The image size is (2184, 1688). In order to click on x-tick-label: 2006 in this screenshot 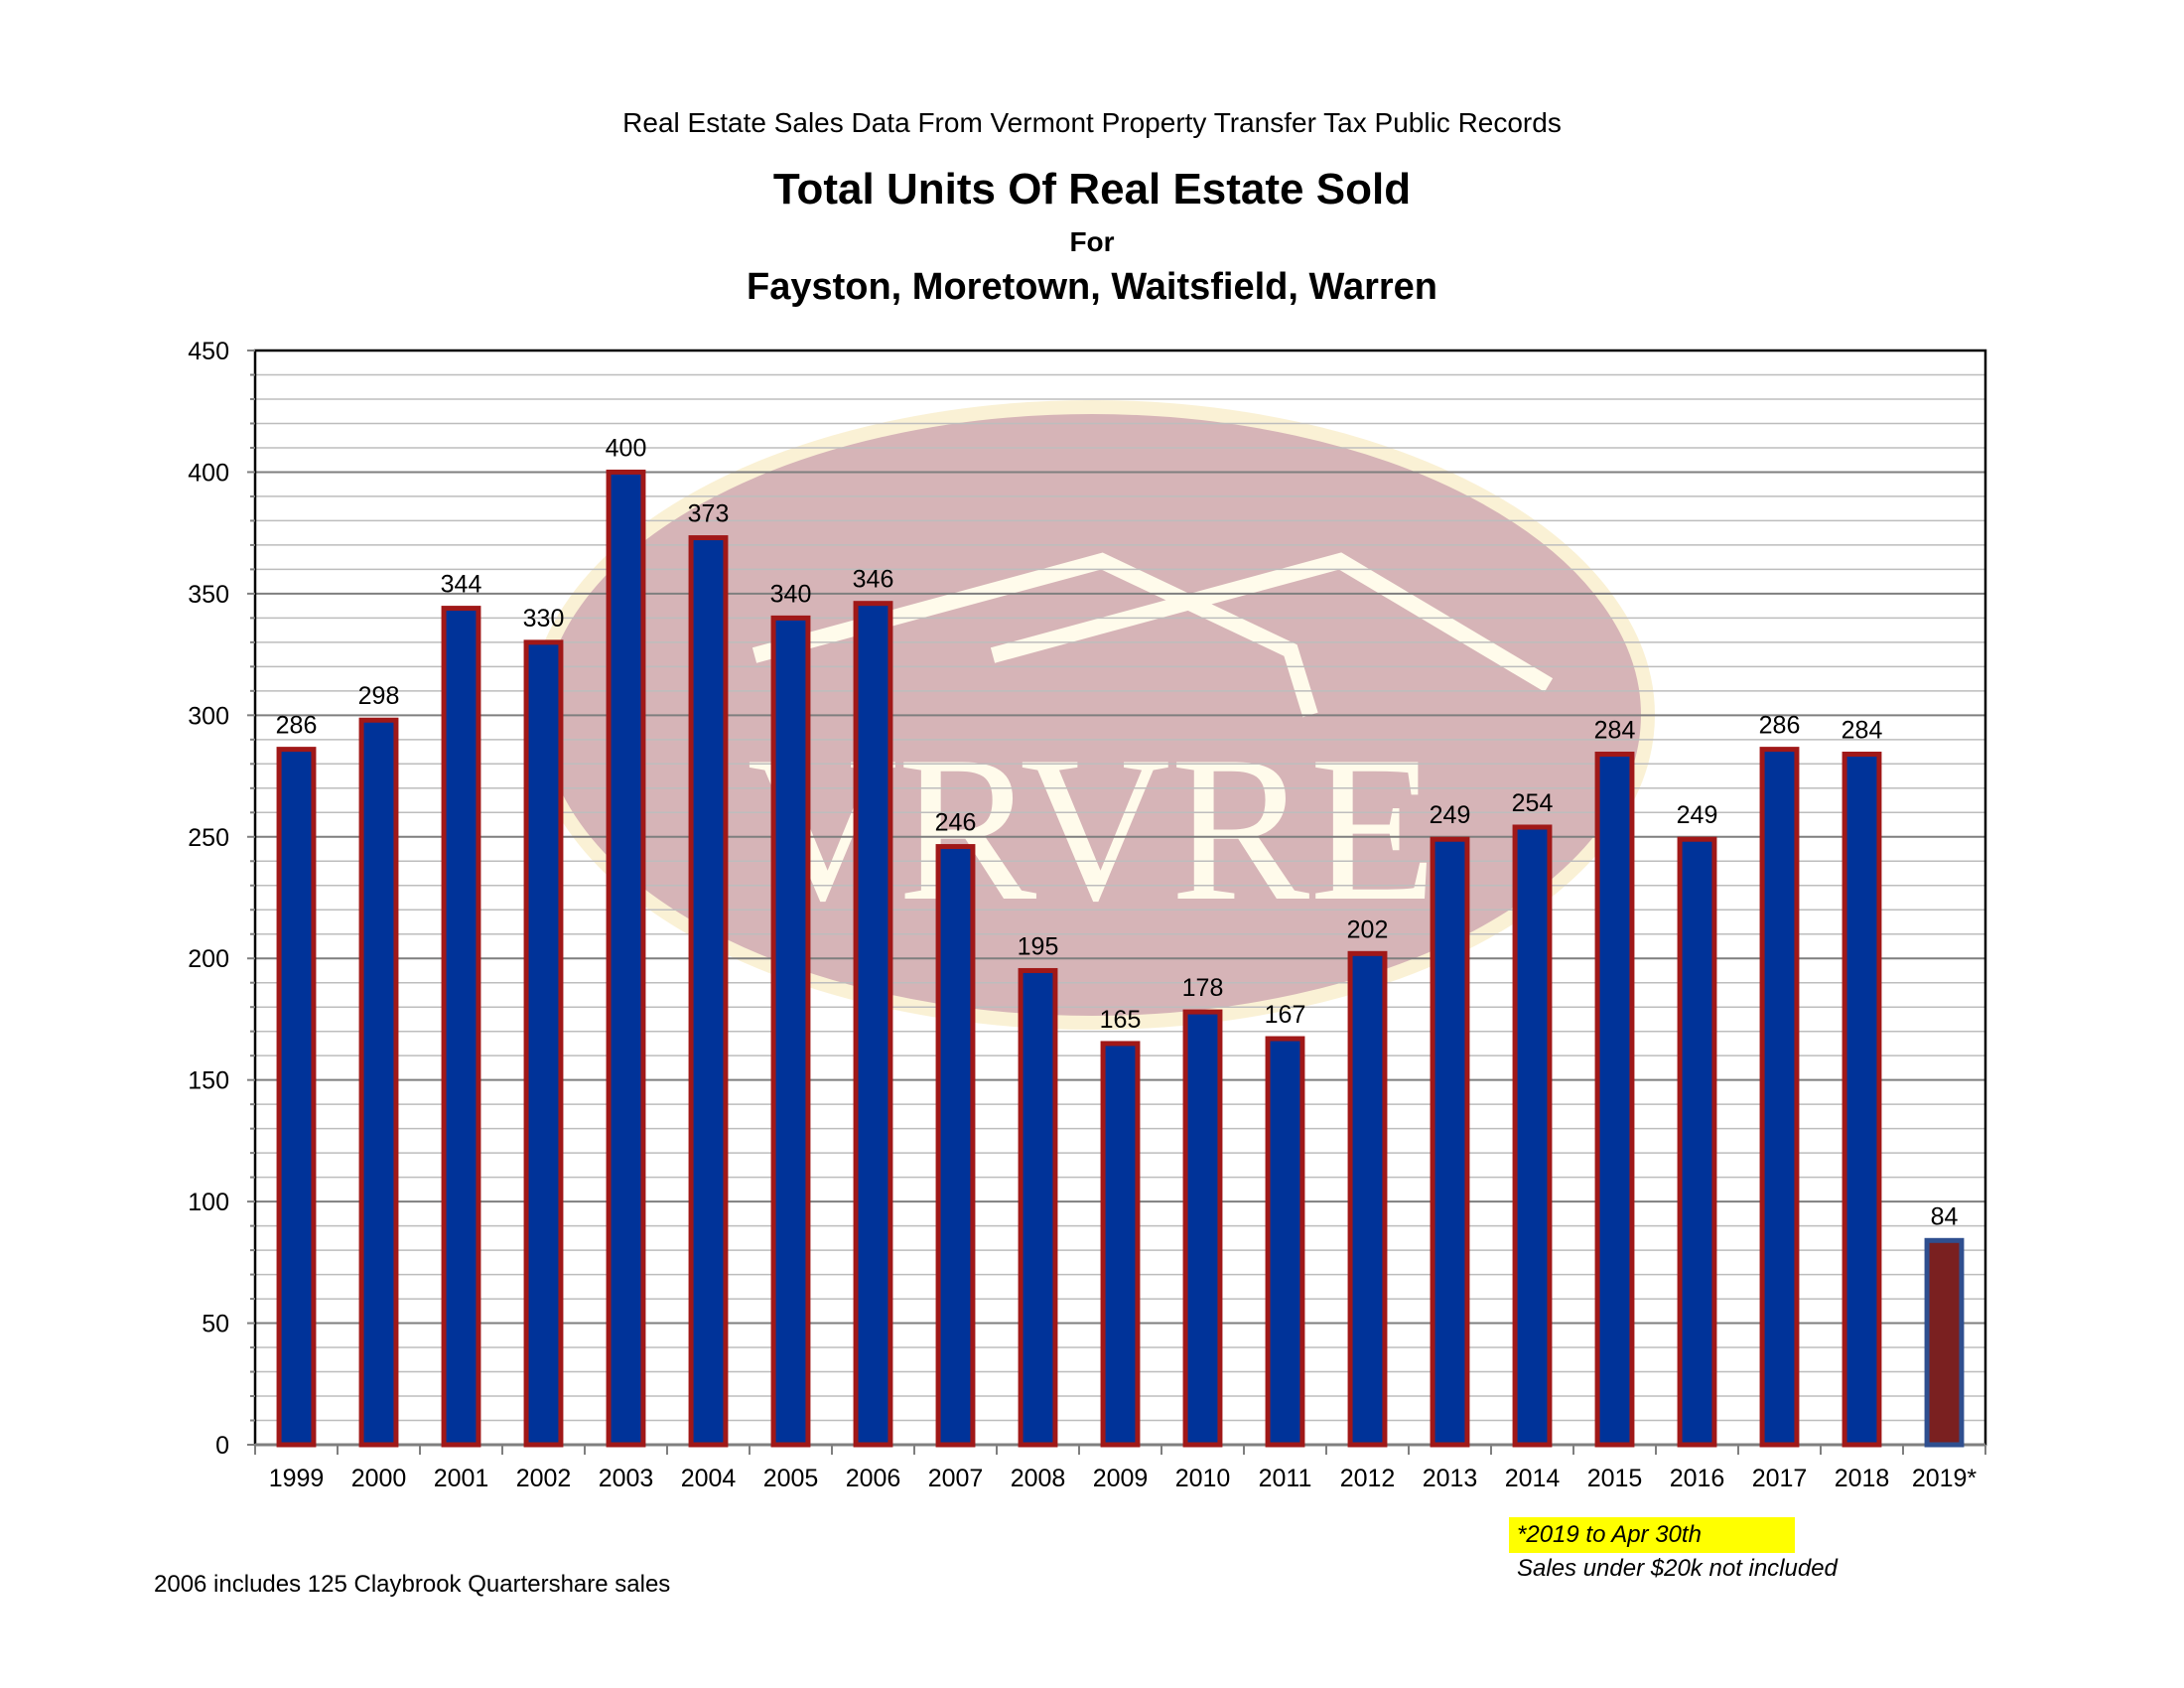, I will do `click(873, 1478)`.